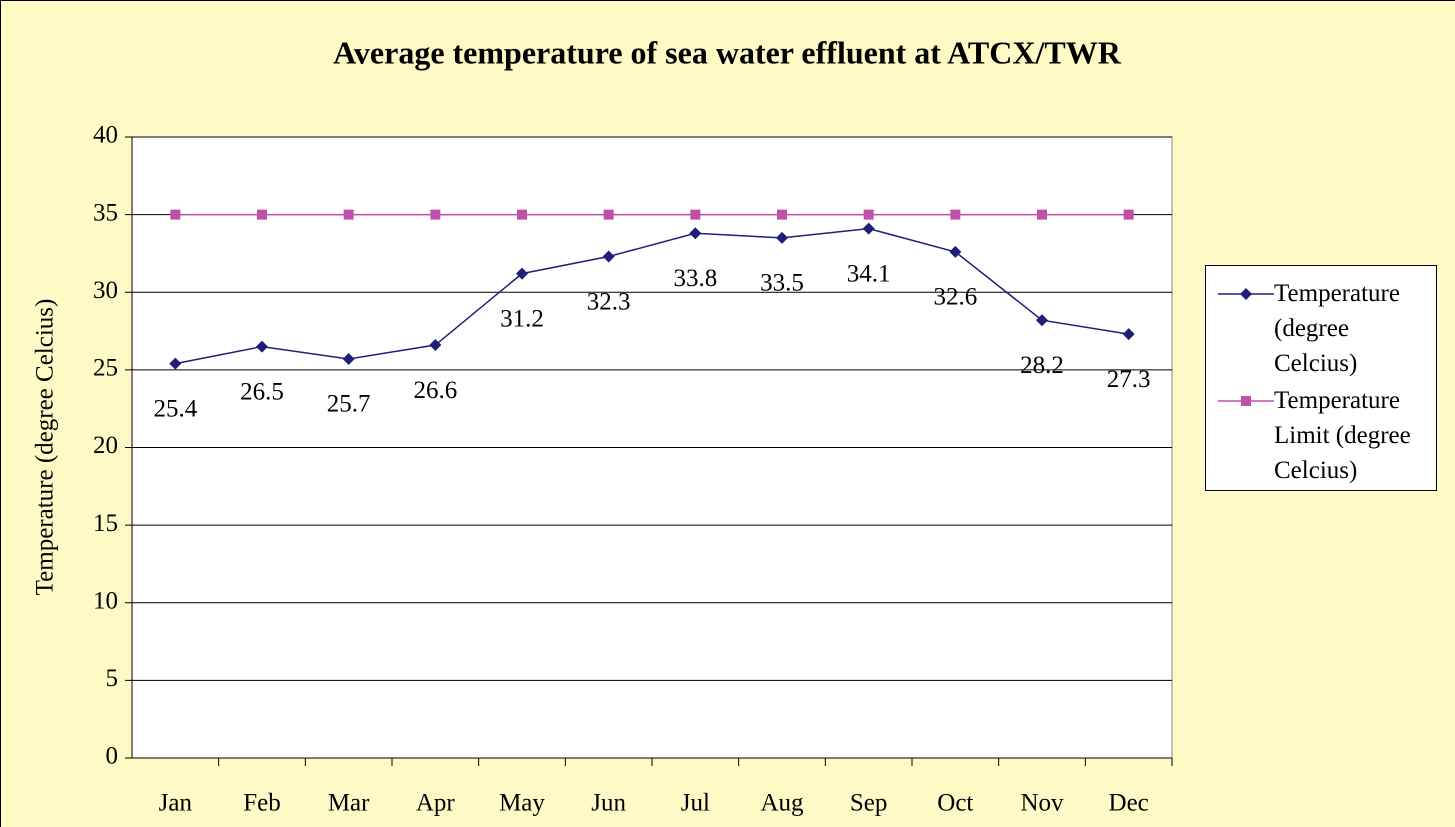 The image size is (1455, 827). I want to click on data-label: 32.3, so click(609, 301).